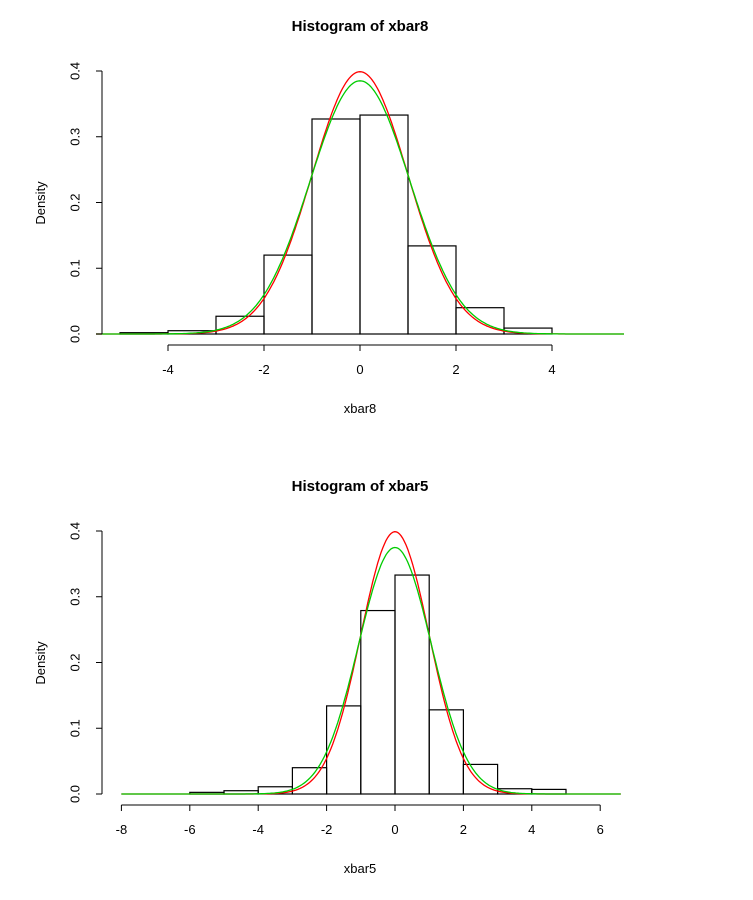 The width and height of the screenshot is (753, 900). What do you see at coordinates (360, 408) in the screenshot?
I see `x-axis-label: xbar8` at bounding box center [360, 408].